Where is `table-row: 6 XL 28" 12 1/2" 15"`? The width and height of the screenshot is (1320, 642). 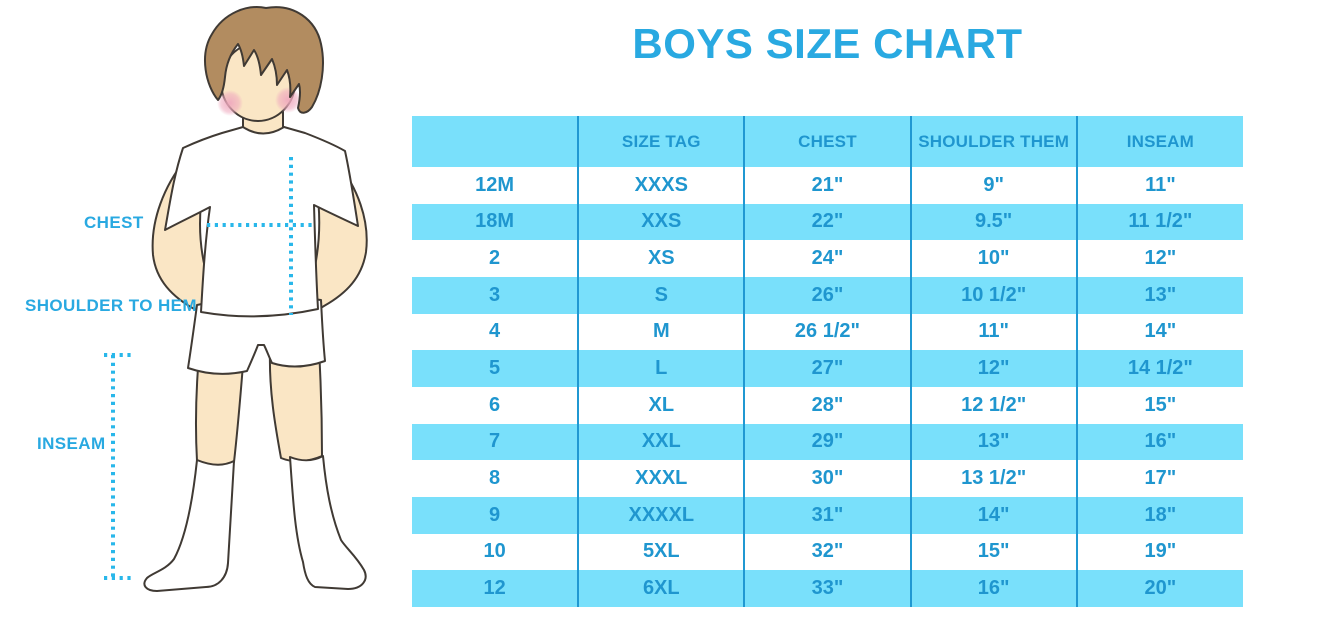 table-row: 6 XL 28" 12 1/2" 15" is located at coordinates (827, 405).